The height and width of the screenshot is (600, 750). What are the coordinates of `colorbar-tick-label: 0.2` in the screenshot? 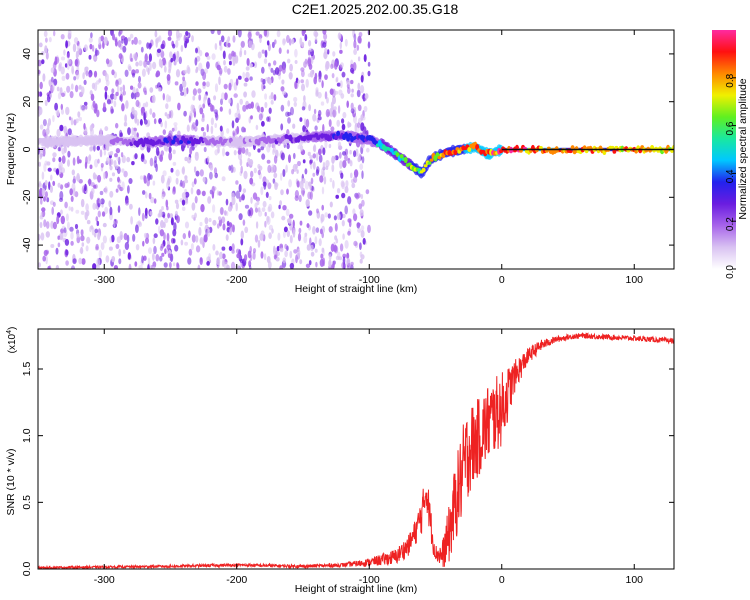 It's located at (730, 224).